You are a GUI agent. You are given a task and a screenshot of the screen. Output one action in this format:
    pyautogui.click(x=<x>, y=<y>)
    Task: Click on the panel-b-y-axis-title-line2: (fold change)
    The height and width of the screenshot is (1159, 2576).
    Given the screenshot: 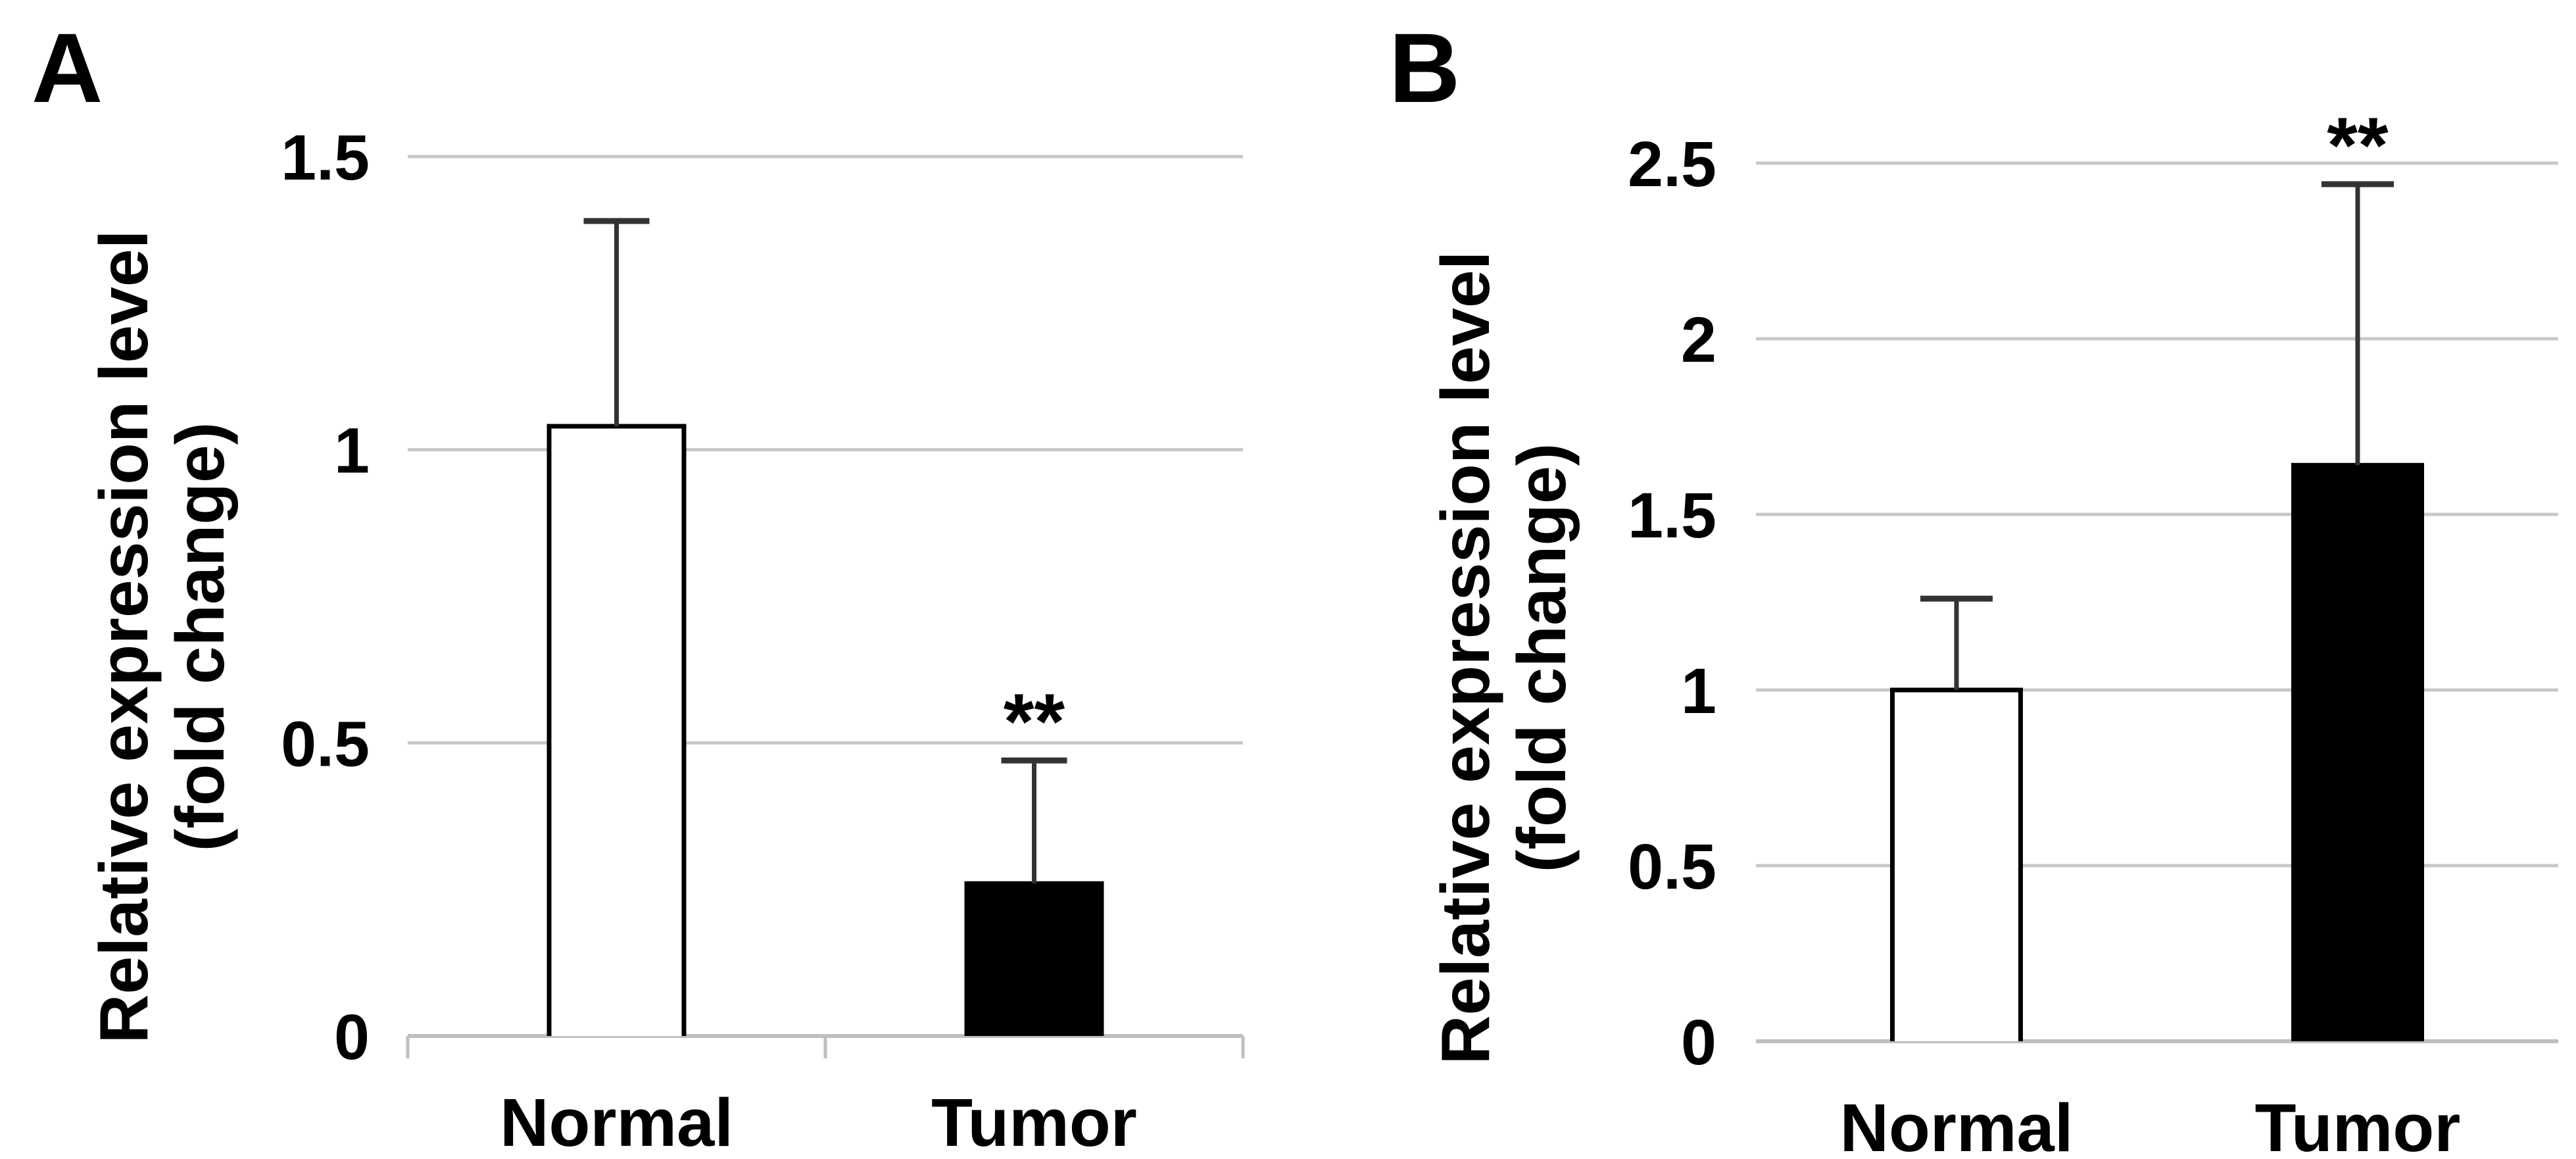 What is the action you would take?
    pyautogui.click(x=1542, y=658)
    